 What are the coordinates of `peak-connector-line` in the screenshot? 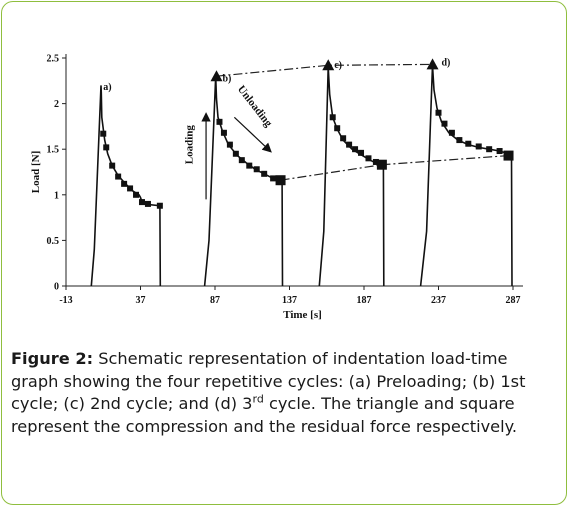 It's located at (324, 70).